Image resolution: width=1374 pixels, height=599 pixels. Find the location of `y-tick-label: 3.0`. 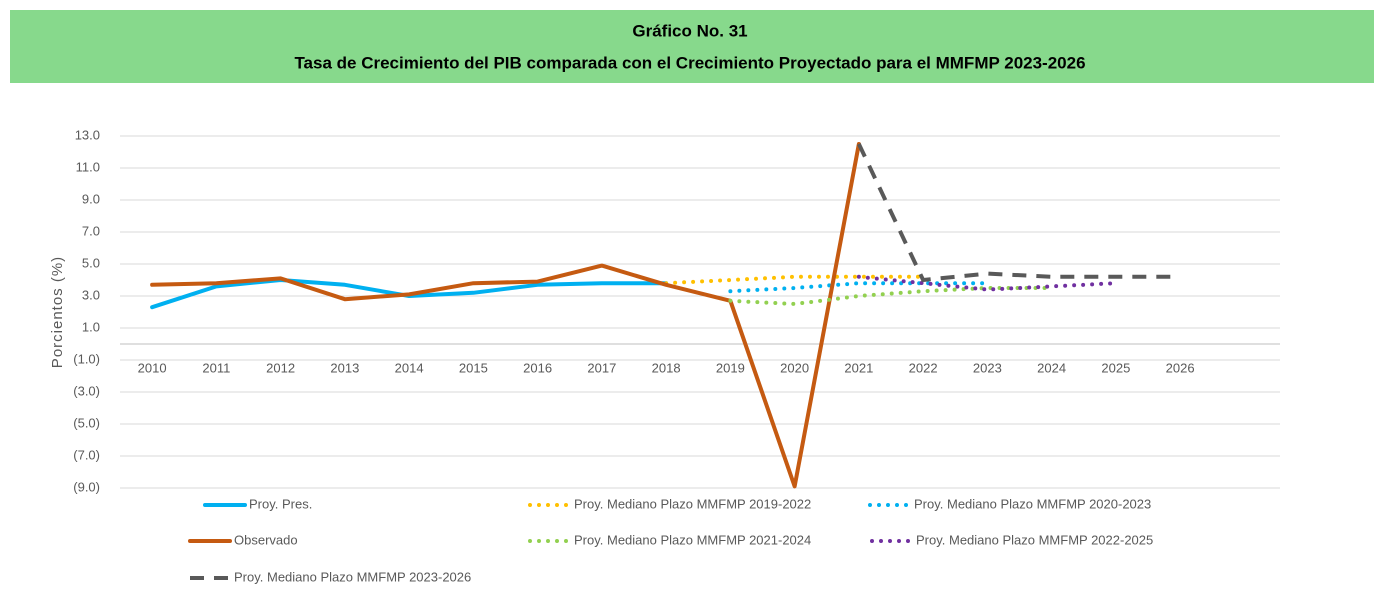

y-tick-label: 3.0 is located at coordinates (91, 294).